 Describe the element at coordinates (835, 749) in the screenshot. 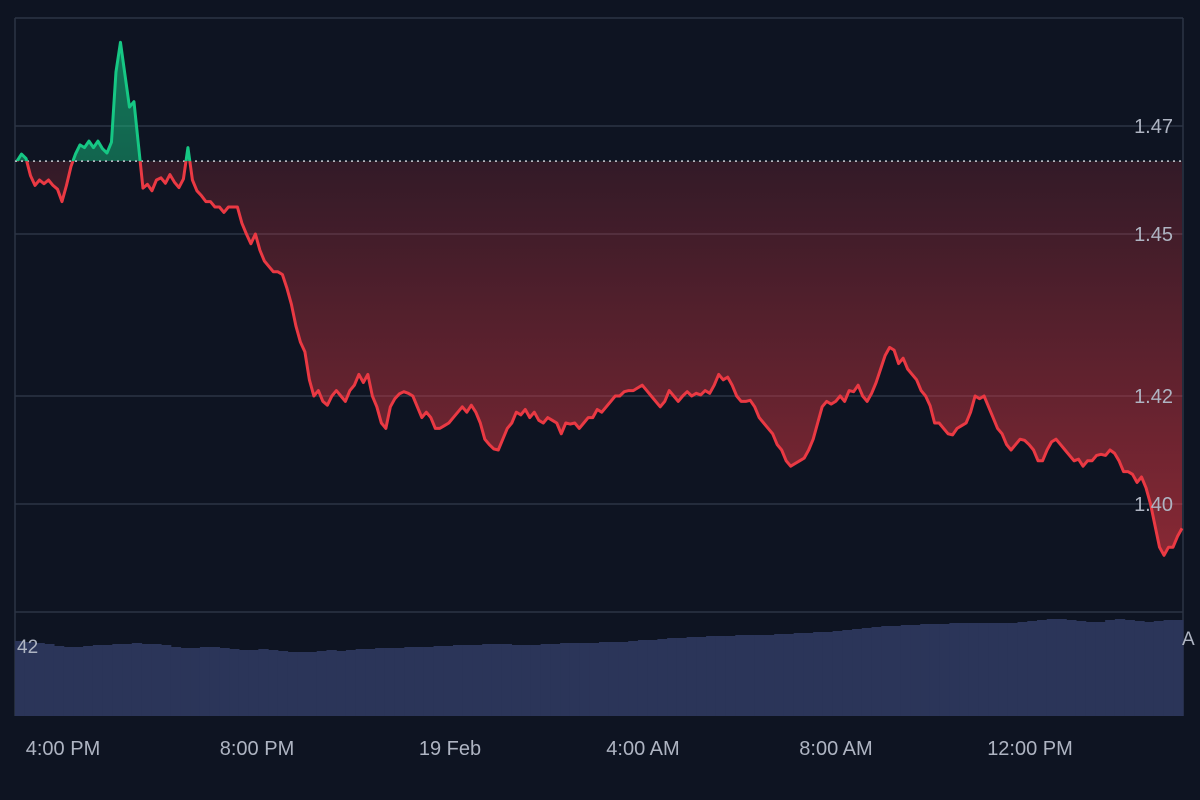

I see `x-tick-label: 8:00 AM` at that location.